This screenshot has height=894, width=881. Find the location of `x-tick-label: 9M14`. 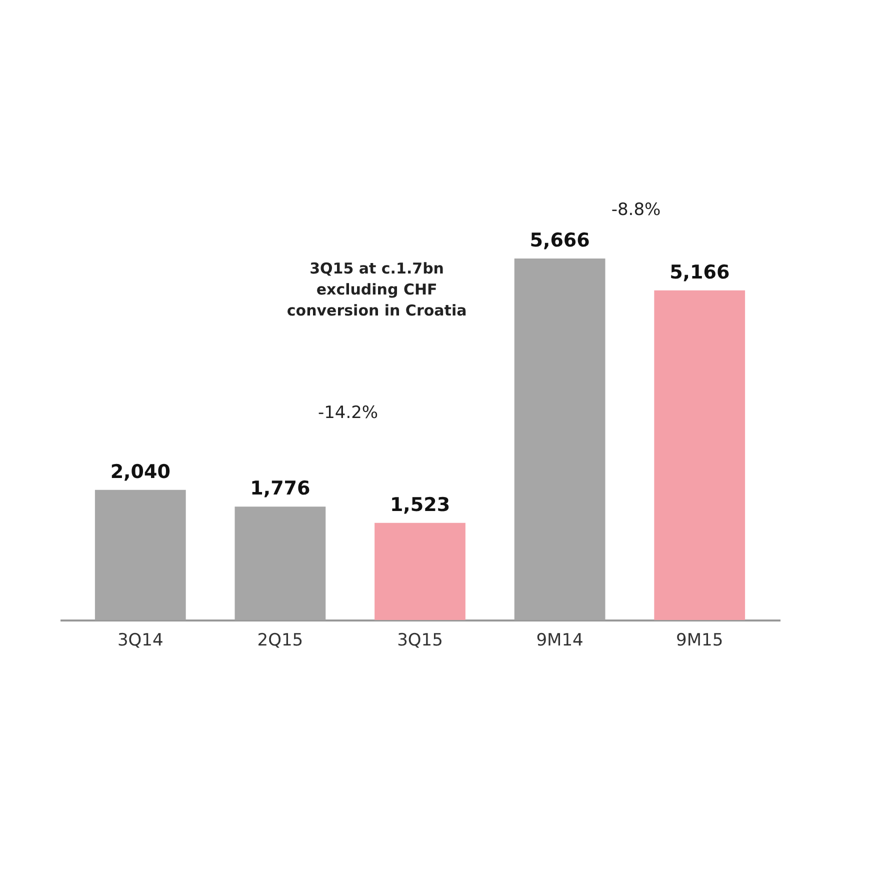

x-tick-label: 9M14 is located at coordinates (560, 640).